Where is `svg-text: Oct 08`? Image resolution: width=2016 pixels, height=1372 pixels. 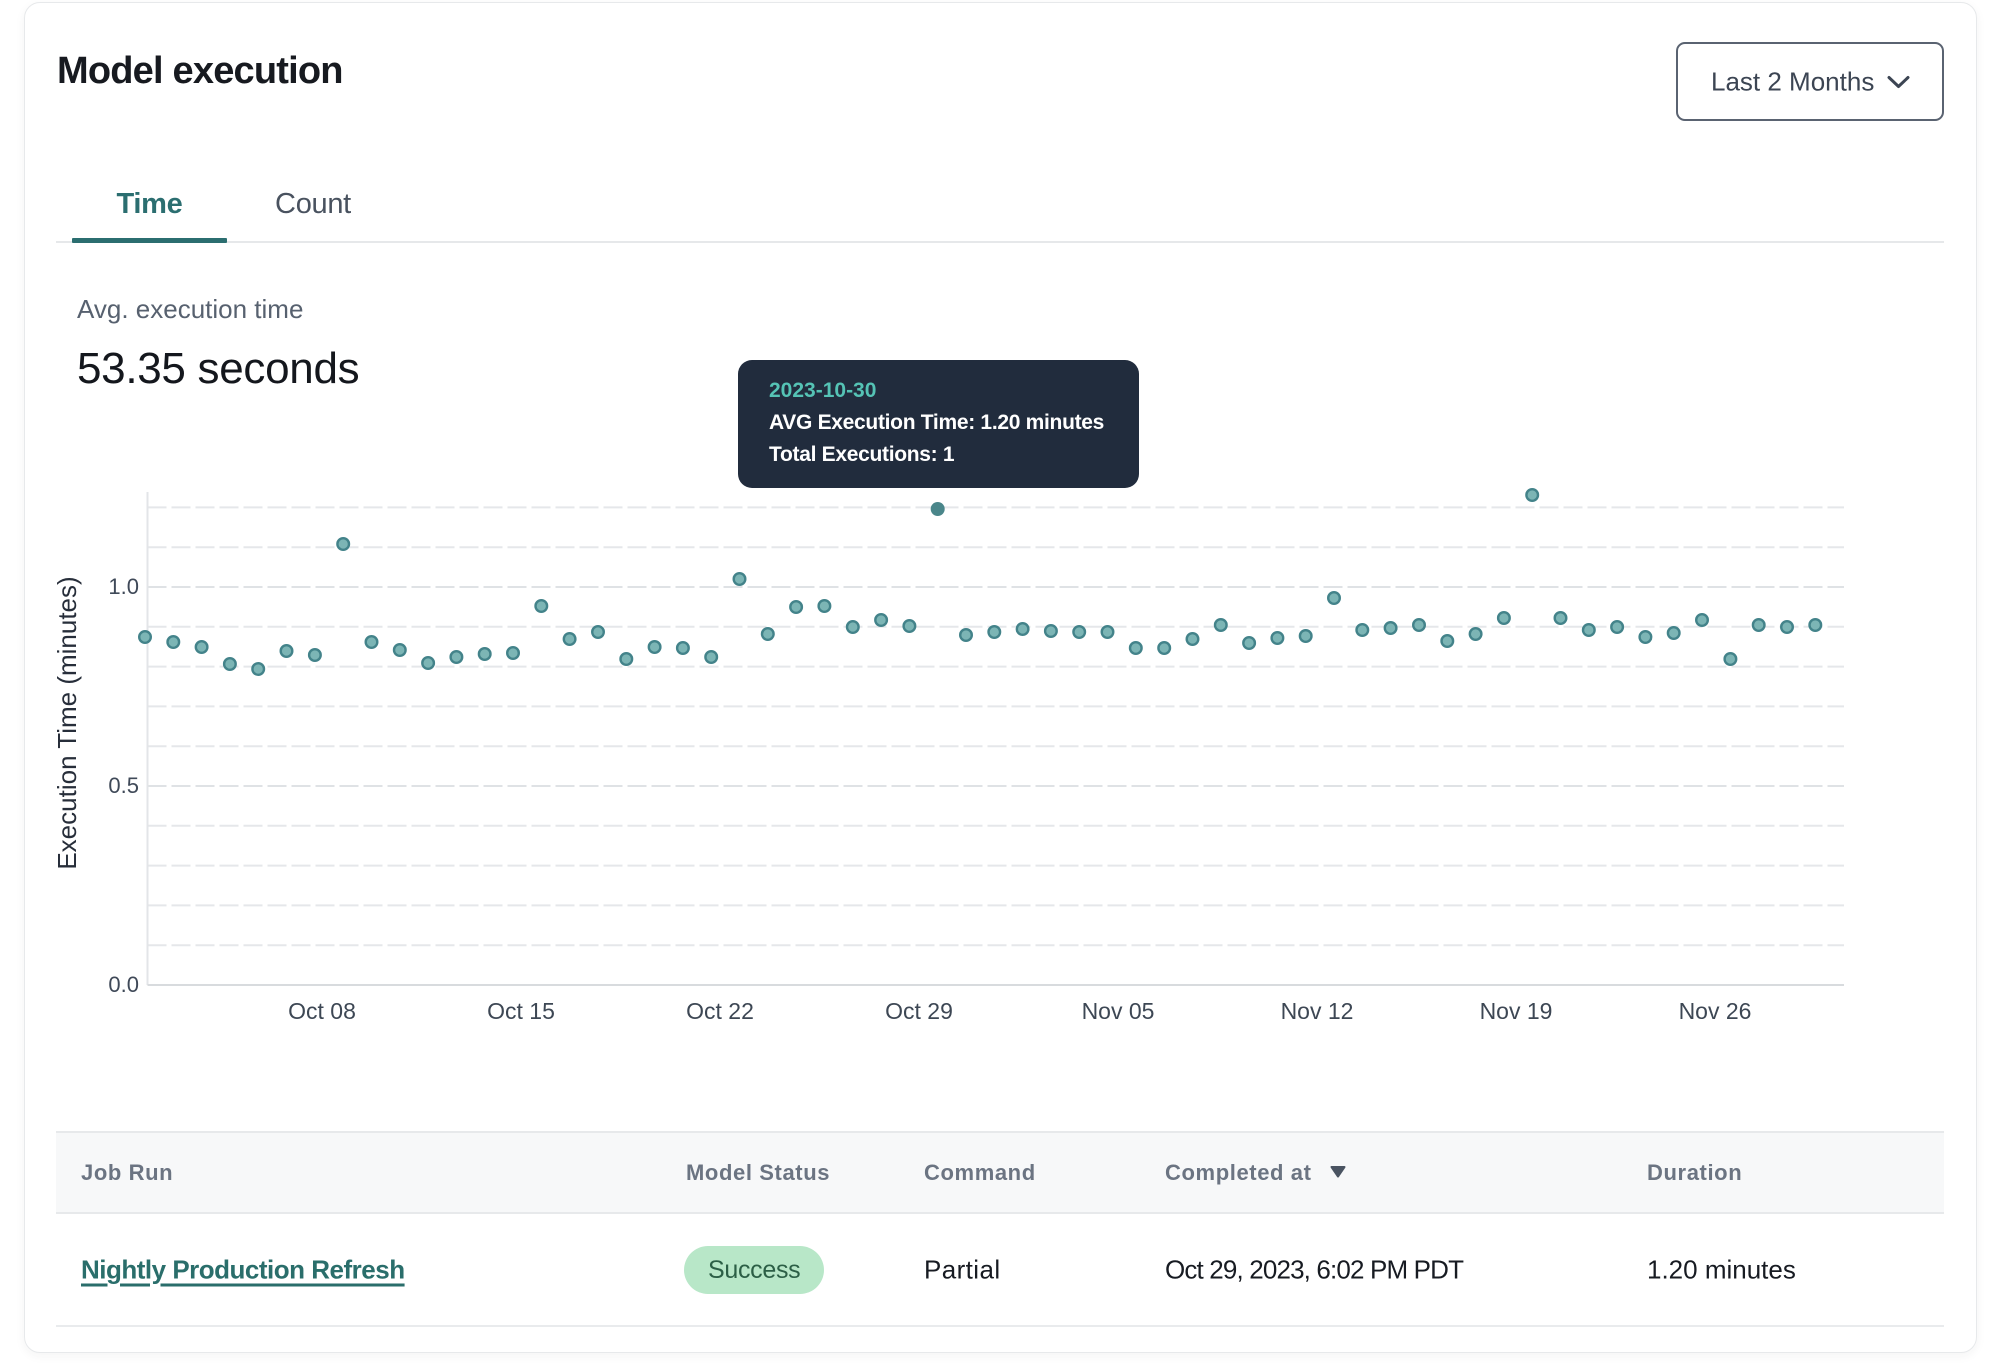 svg-text: Oct 08 is located at coordinates (322, 1011).